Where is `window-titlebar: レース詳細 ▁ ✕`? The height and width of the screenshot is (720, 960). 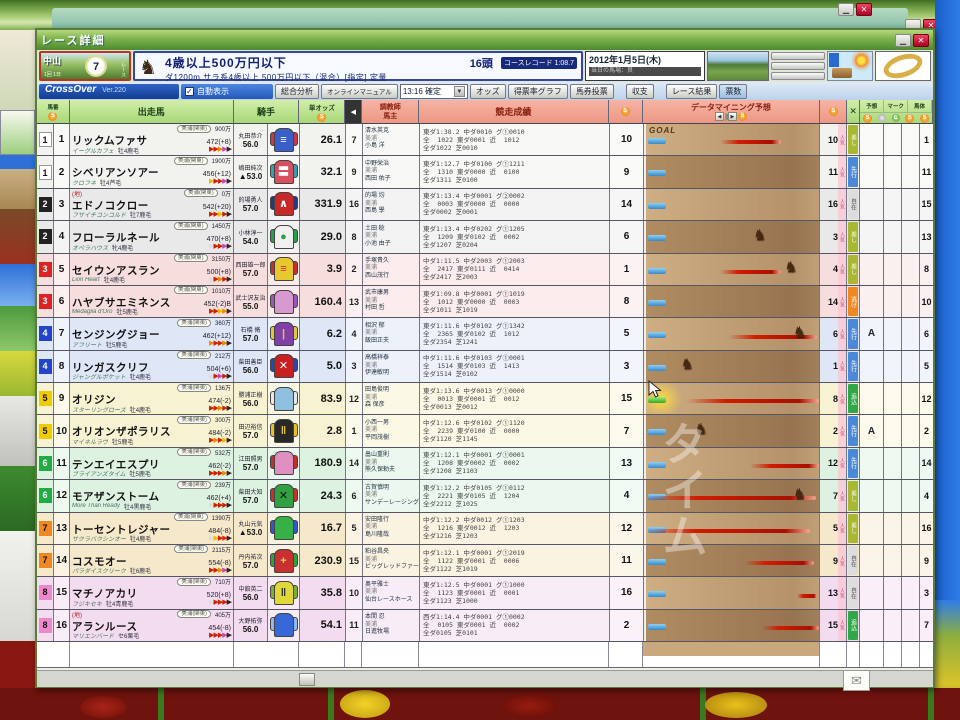 window-titlebar: レース詳細 ▁ ✕ is located at coordinates (485, 40).